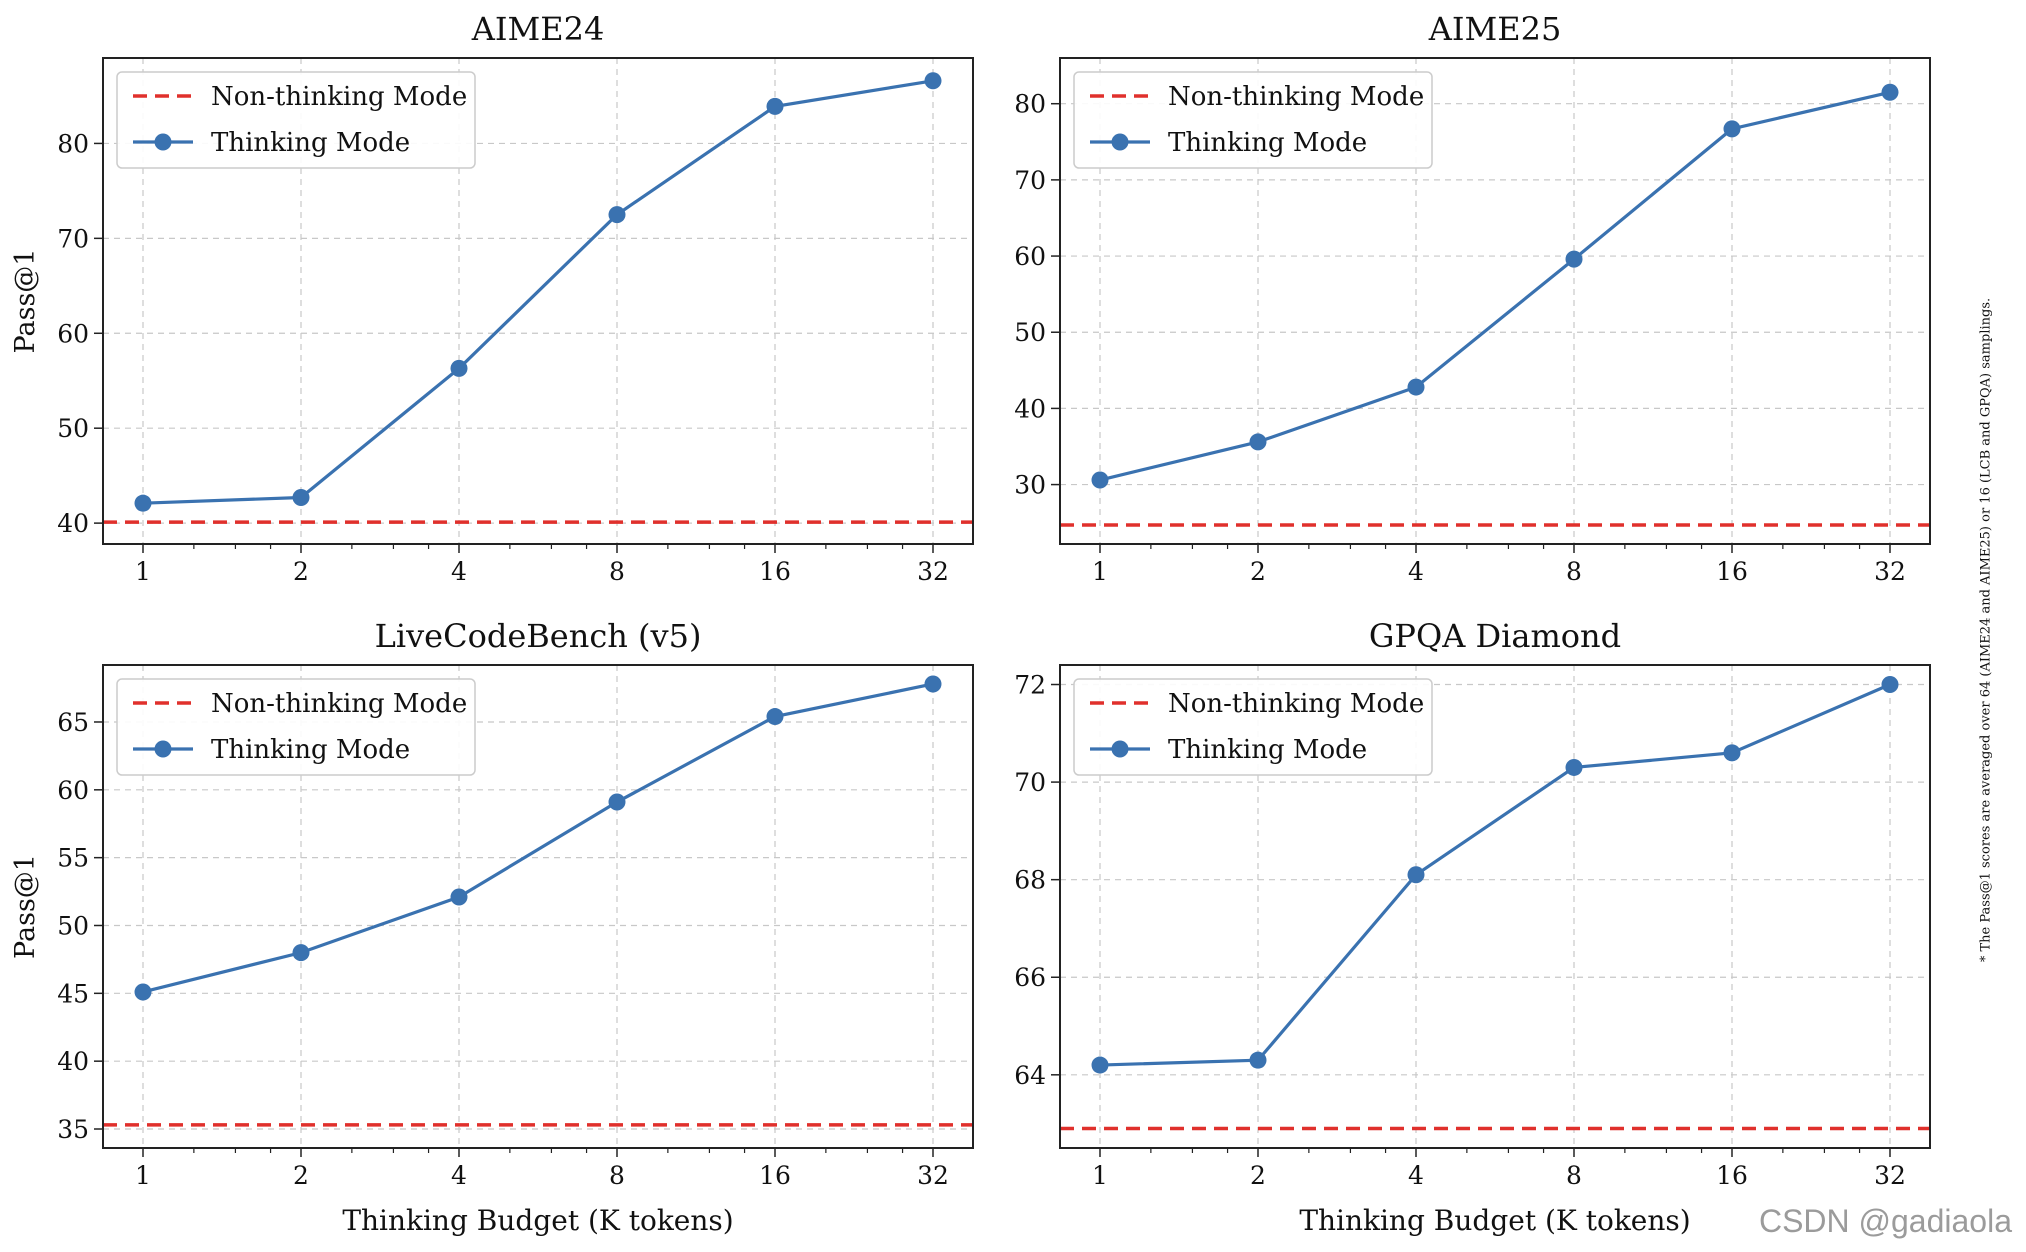  I want to click on y-tick-label: 65, so click(73, 722).